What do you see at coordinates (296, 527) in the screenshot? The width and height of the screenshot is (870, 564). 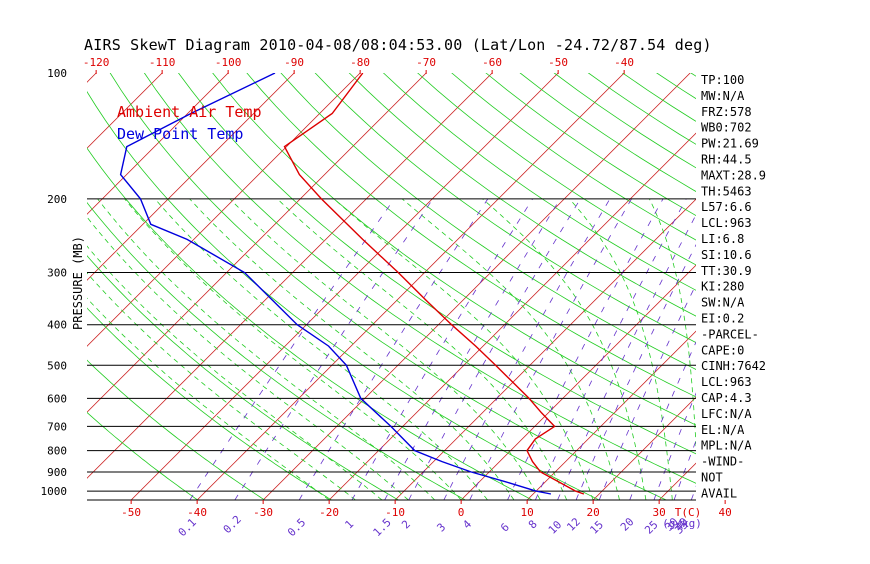 I see `mixing-ratio-label: 0.5` at bounding box center [296, 527].